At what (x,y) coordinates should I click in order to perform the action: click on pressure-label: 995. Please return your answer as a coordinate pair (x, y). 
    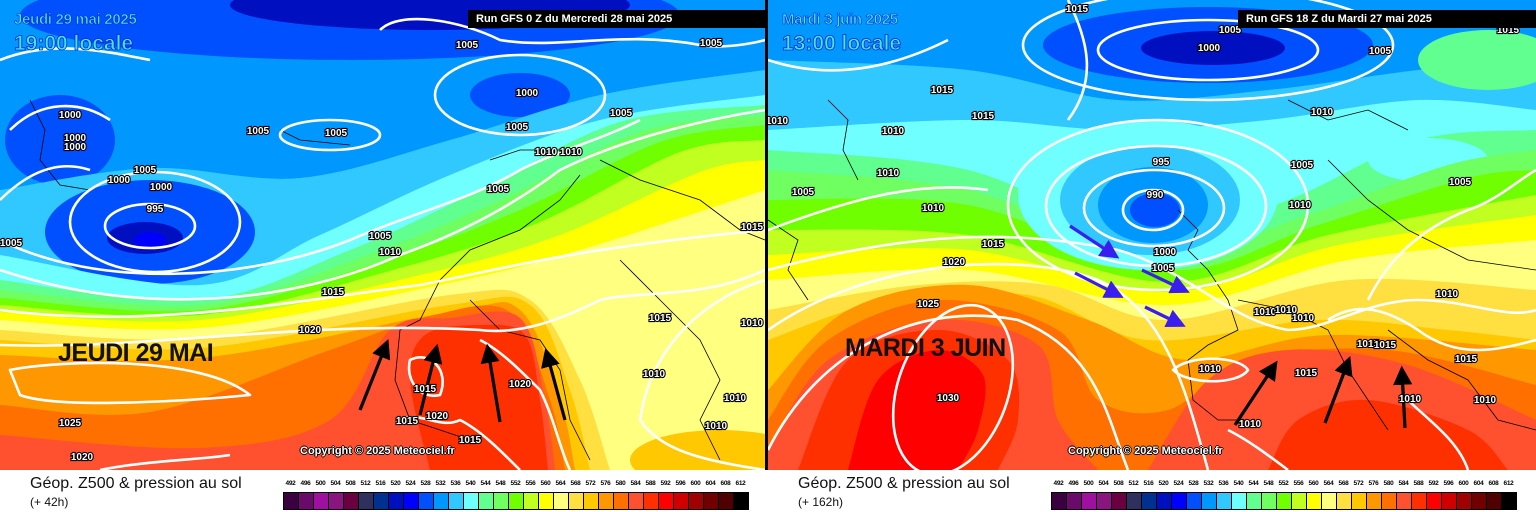
    Looking at the image, I should click on (1161, 162).